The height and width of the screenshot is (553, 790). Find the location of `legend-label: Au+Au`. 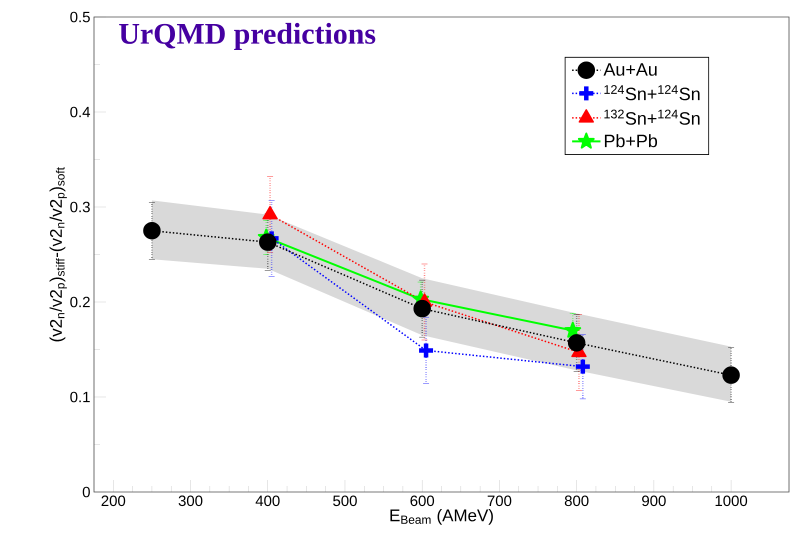

legend-label: Au+Au is located at coordinates (630, 69).